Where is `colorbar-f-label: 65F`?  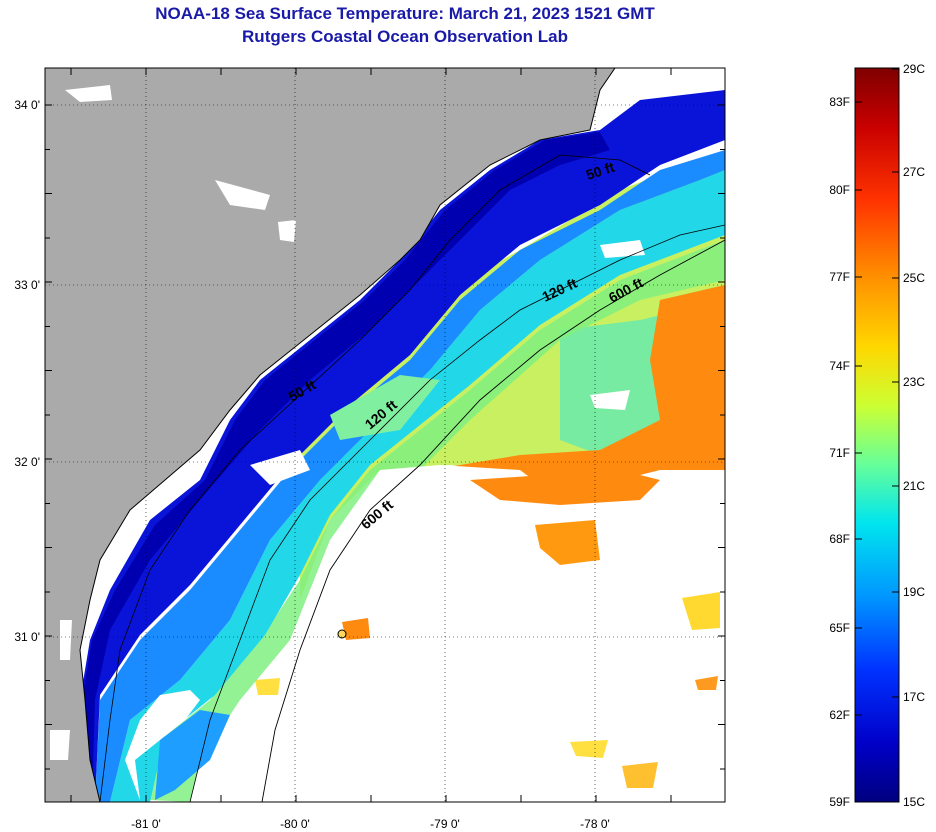
colorbar-f-label: 65F is located at coordinates (839, 628).